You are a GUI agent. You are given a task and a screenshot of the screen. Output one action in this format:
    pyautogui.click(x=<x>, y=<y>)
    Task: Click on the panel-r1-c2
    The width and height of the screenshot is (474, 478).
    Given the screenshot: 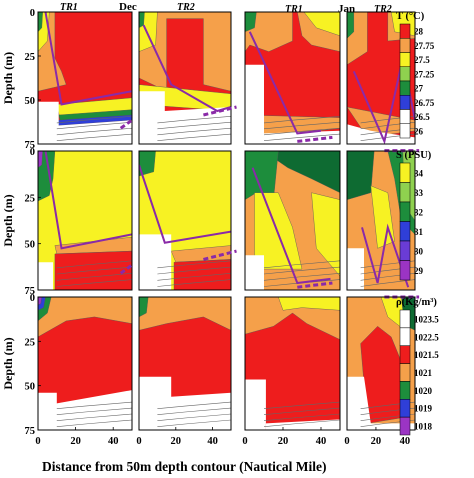 What is the action you would take?
    pyautogui.click(x=292, y=220)
    